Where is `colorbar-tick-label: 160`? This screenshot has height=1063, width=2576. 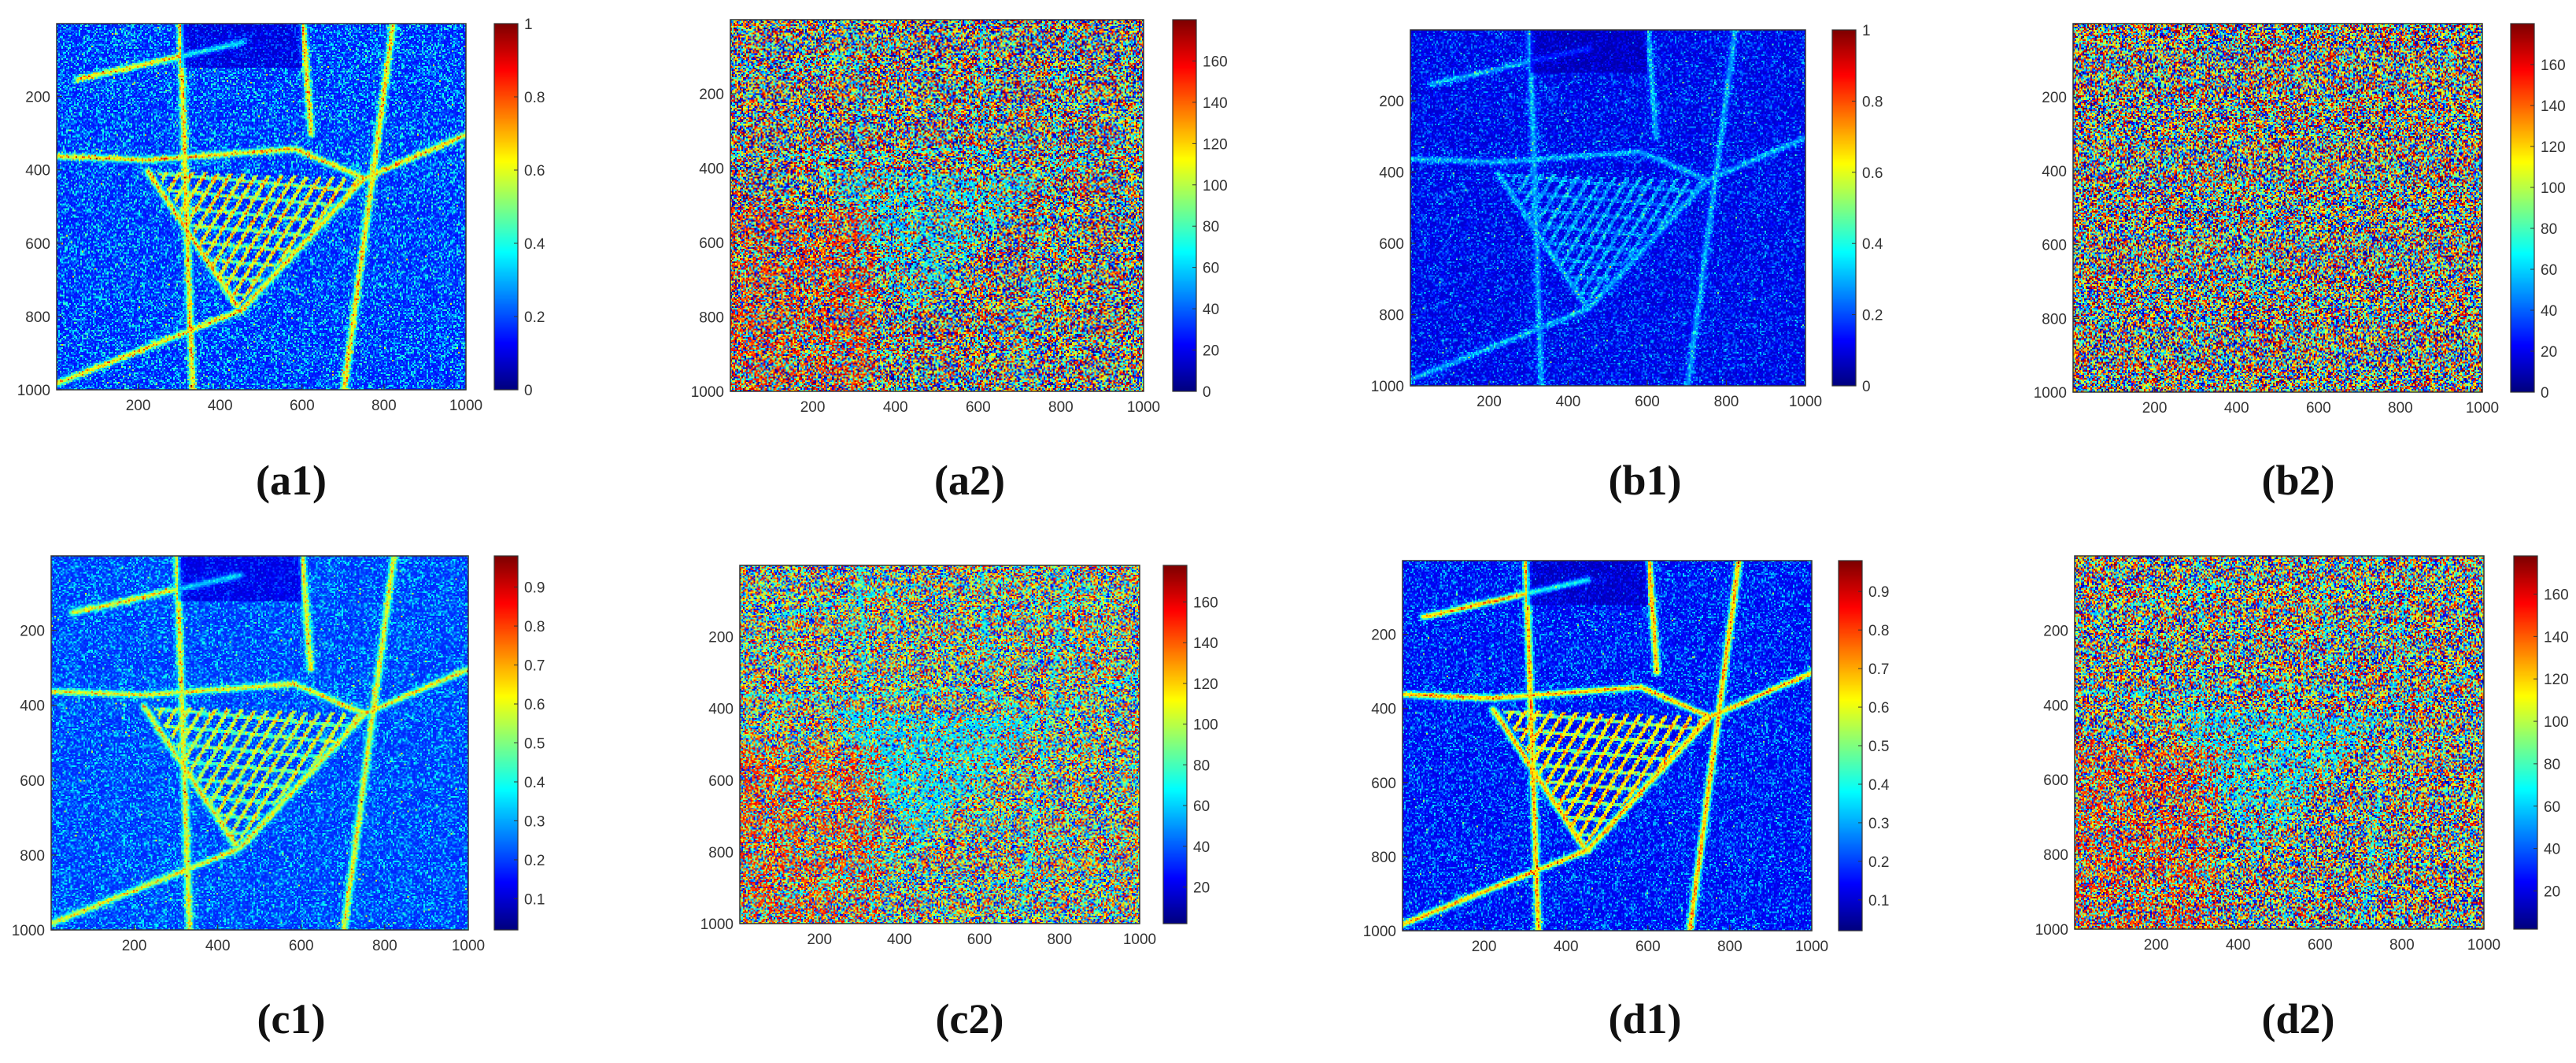 colorbar-tick-label: 160 is located at coordinates (2556, 595).